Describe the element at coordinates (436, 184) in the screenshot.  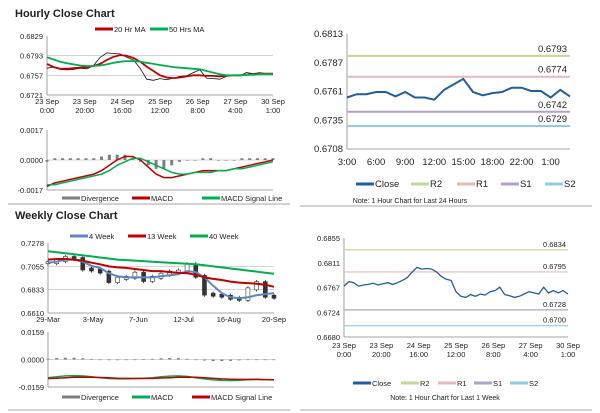
I see `pivot24-legend-item: R2` at that location.